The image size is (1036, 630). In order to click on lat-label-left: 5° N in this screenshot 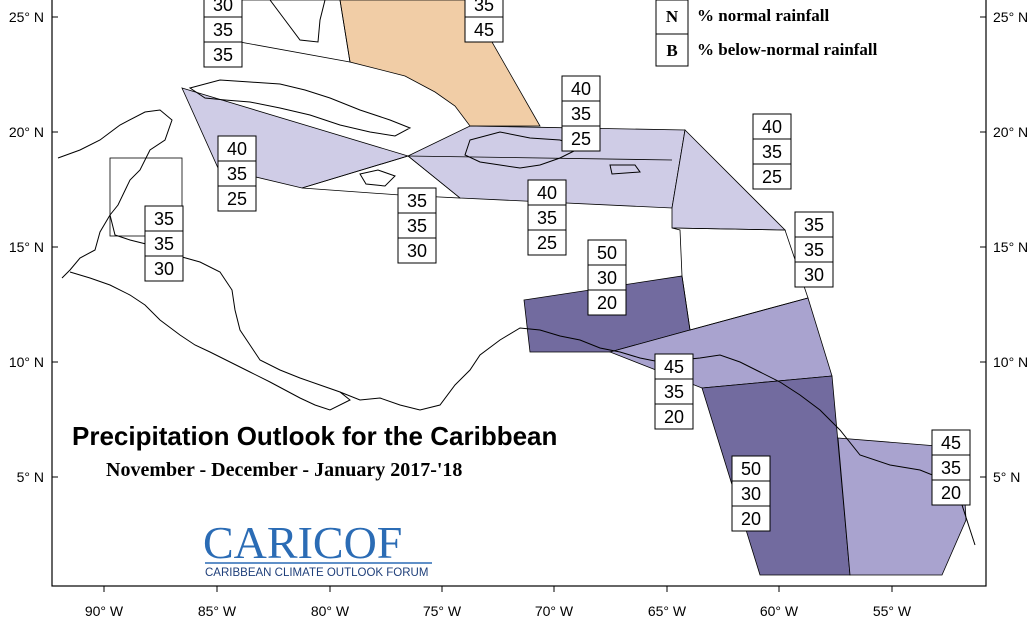, I will do `click(30, 477)`.